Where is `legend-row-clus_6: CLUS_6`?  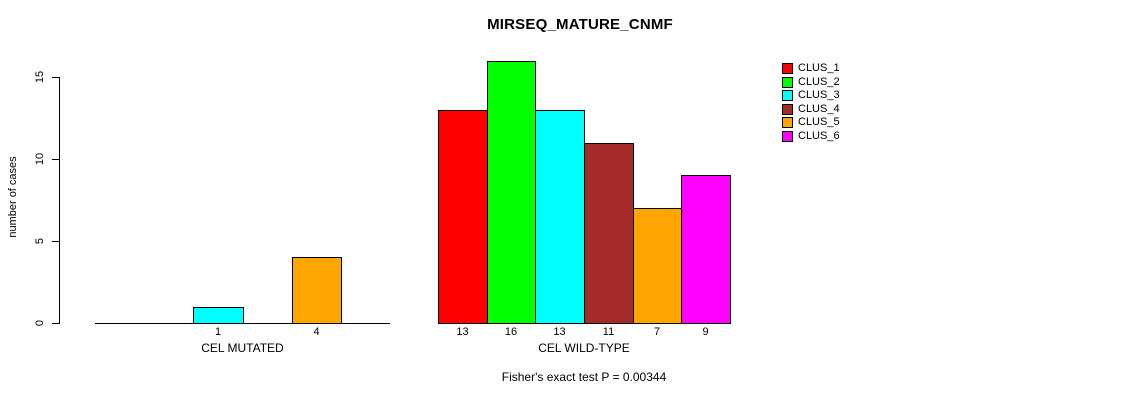
legend-row-clus_6: CLUS_6 is located at coordinates (811, 137).